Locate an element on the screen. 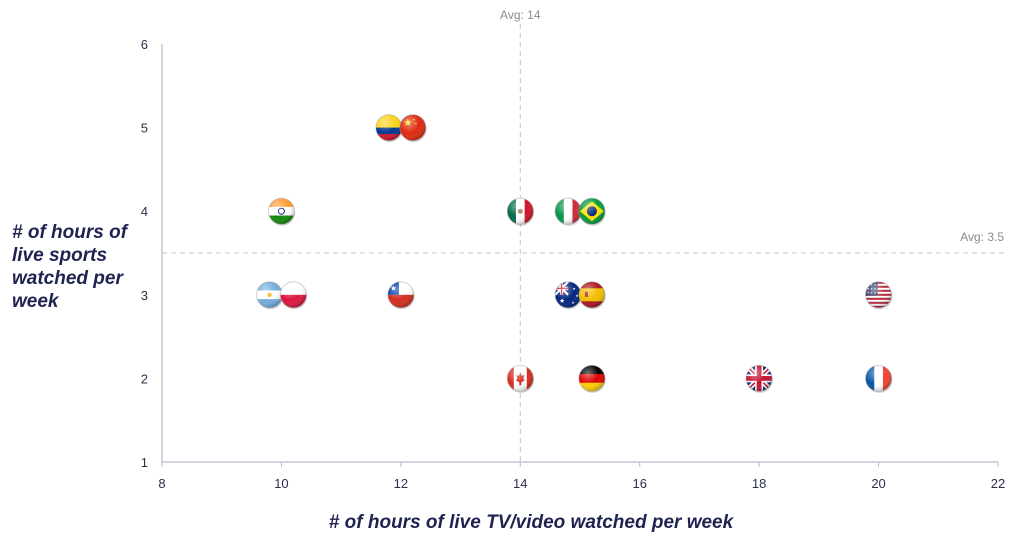 This screenshot has height=544, width=1024. uk-point: United Kingdom is located at coordinates (759, 378).